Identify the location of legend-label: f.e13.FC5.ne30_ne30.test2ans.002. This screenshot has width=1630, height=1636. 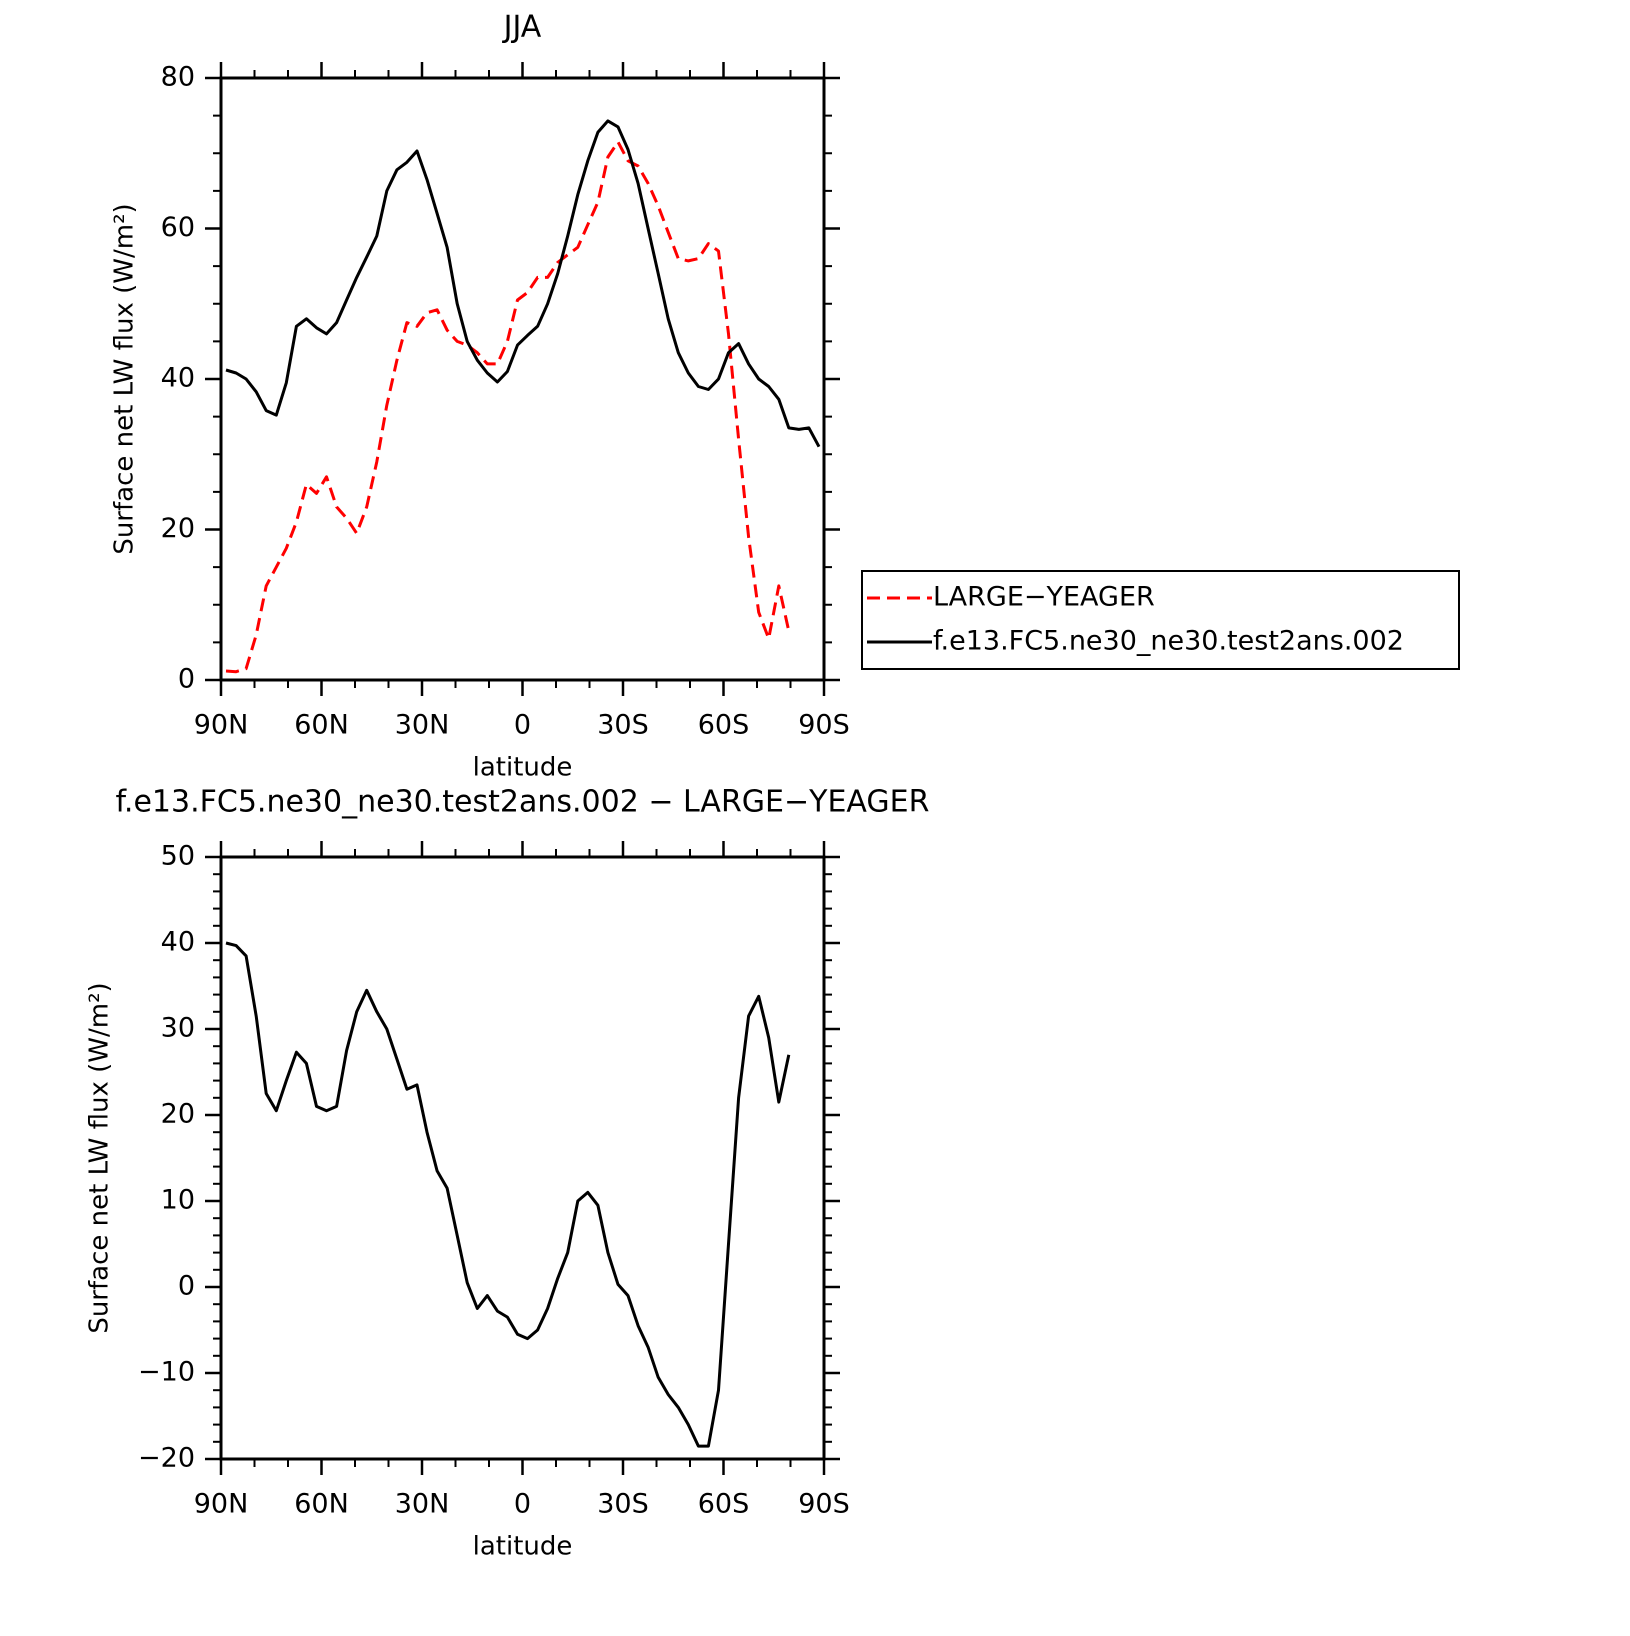
(1168, 641).